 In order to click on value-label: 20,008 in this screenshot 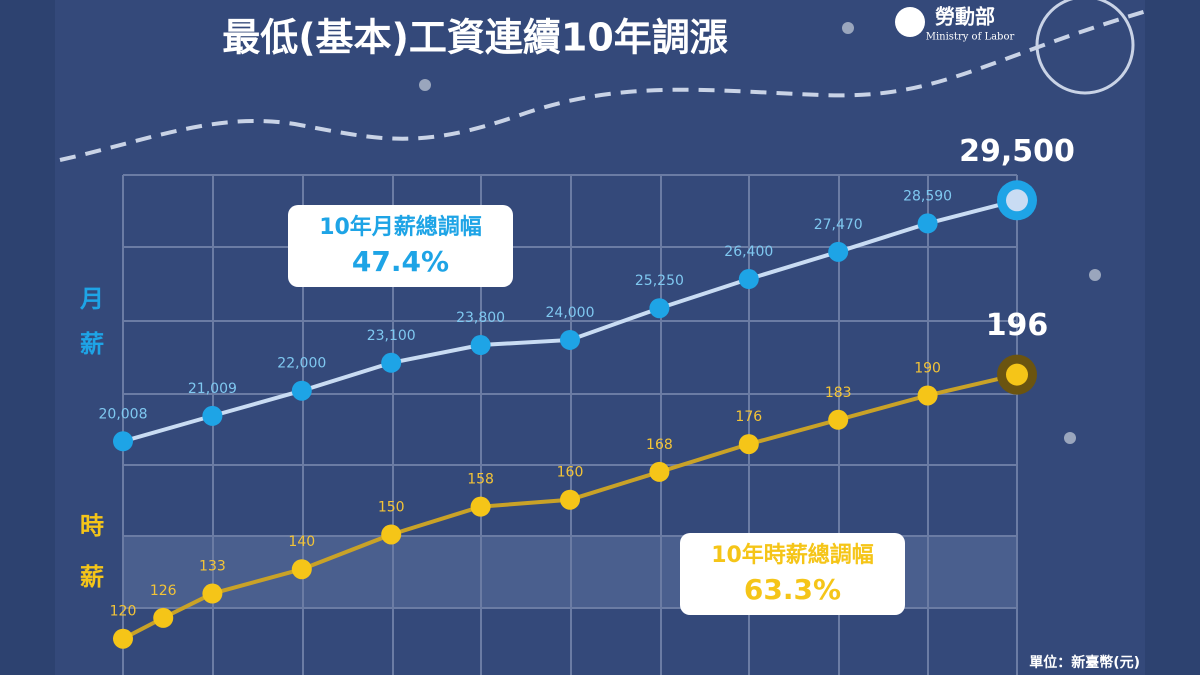, I will do `click(123, 414)`.